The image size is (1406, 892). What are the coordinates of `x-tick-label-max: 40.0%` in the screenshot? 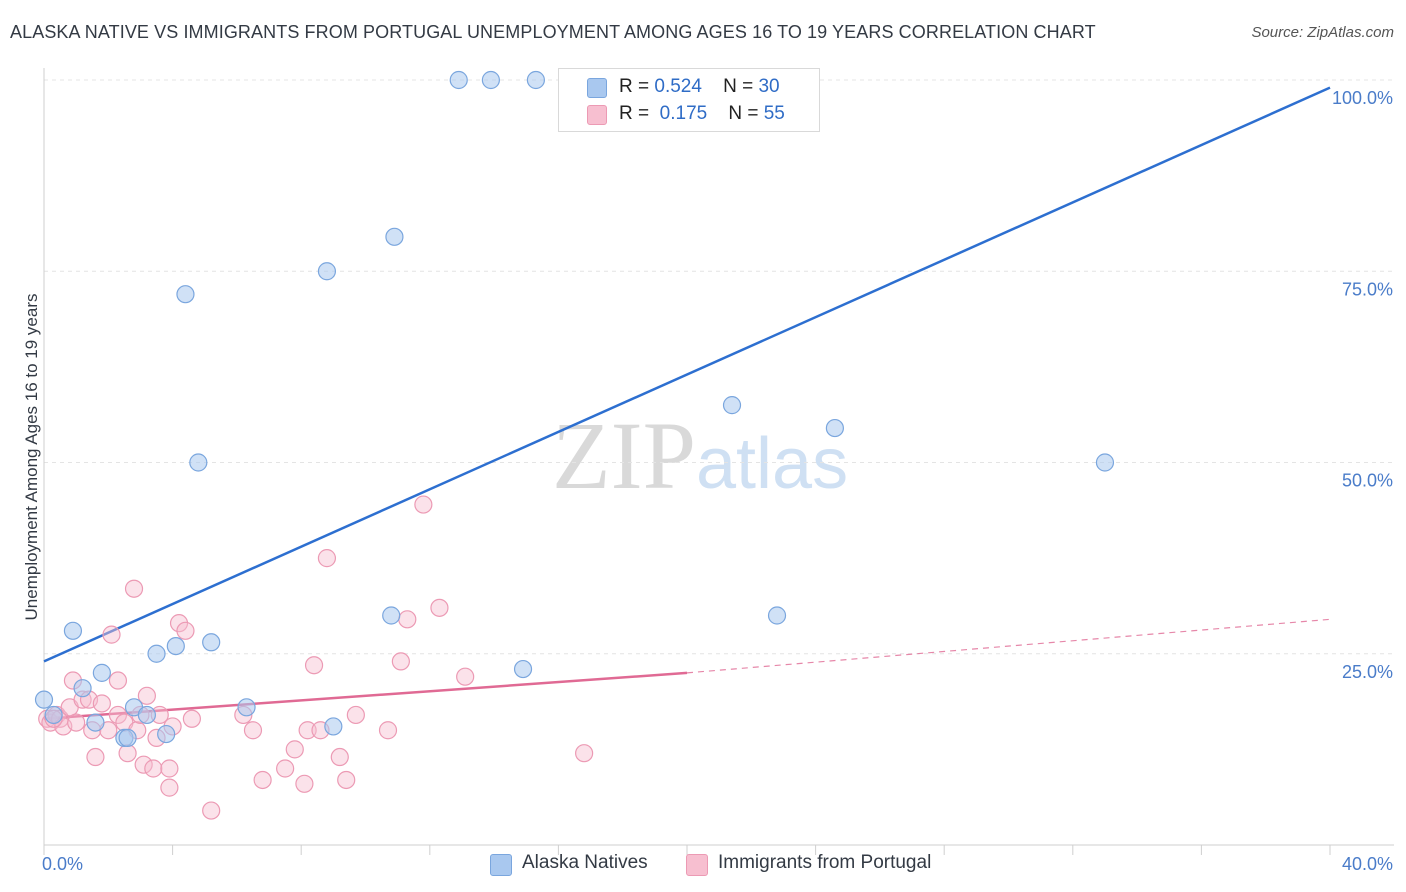 It's located at (1367, 864).